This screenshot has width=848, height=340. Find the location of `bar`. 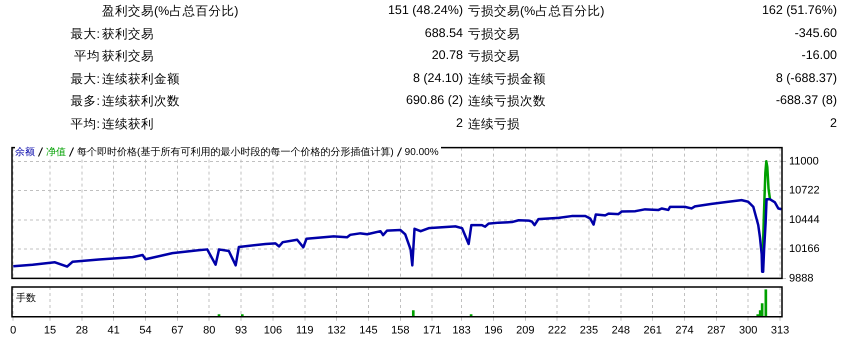

bar is located at coordinates (766, 303).